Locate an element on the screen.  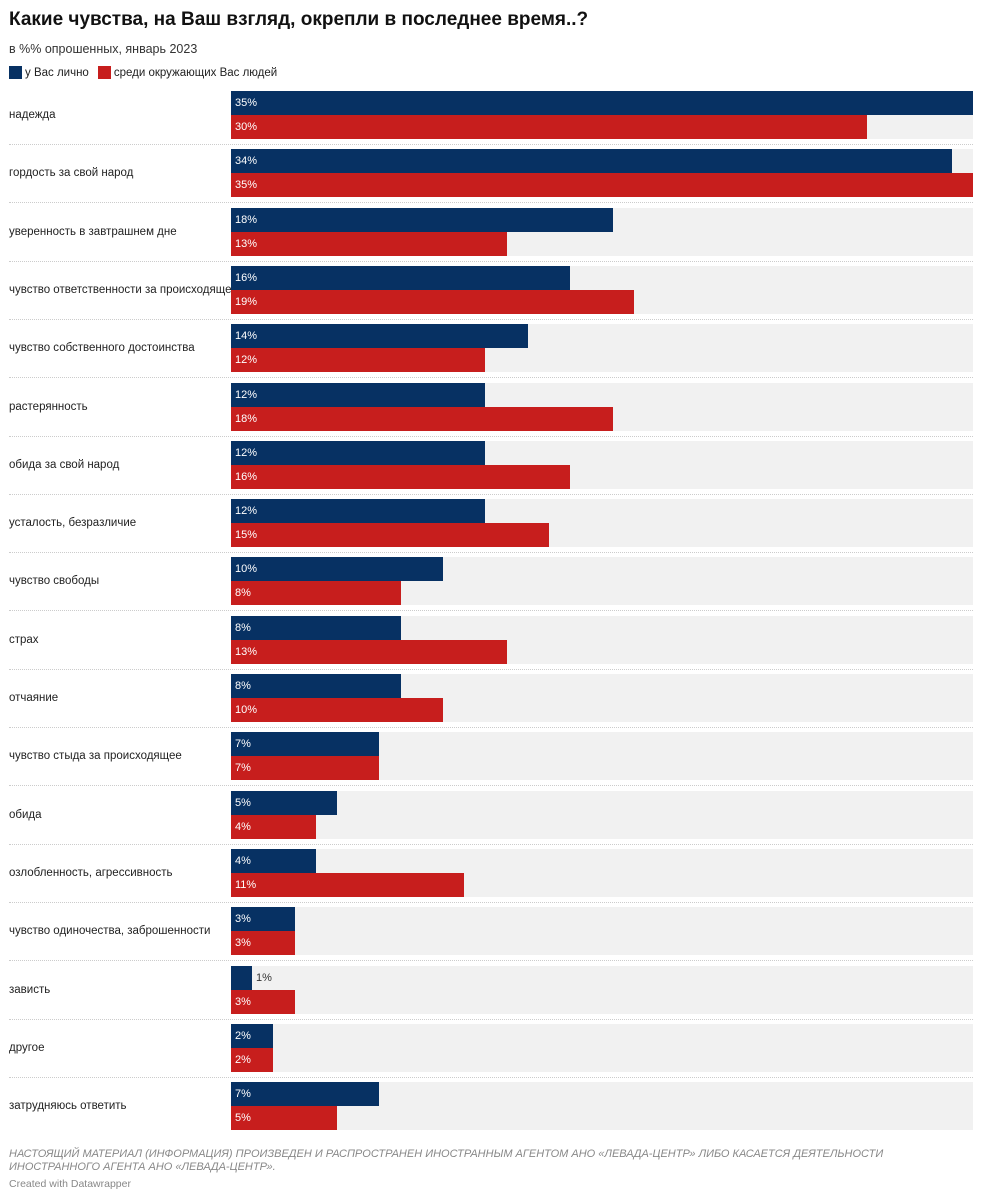
category-label: обида за свой народ is located at coordinates (64, 465).